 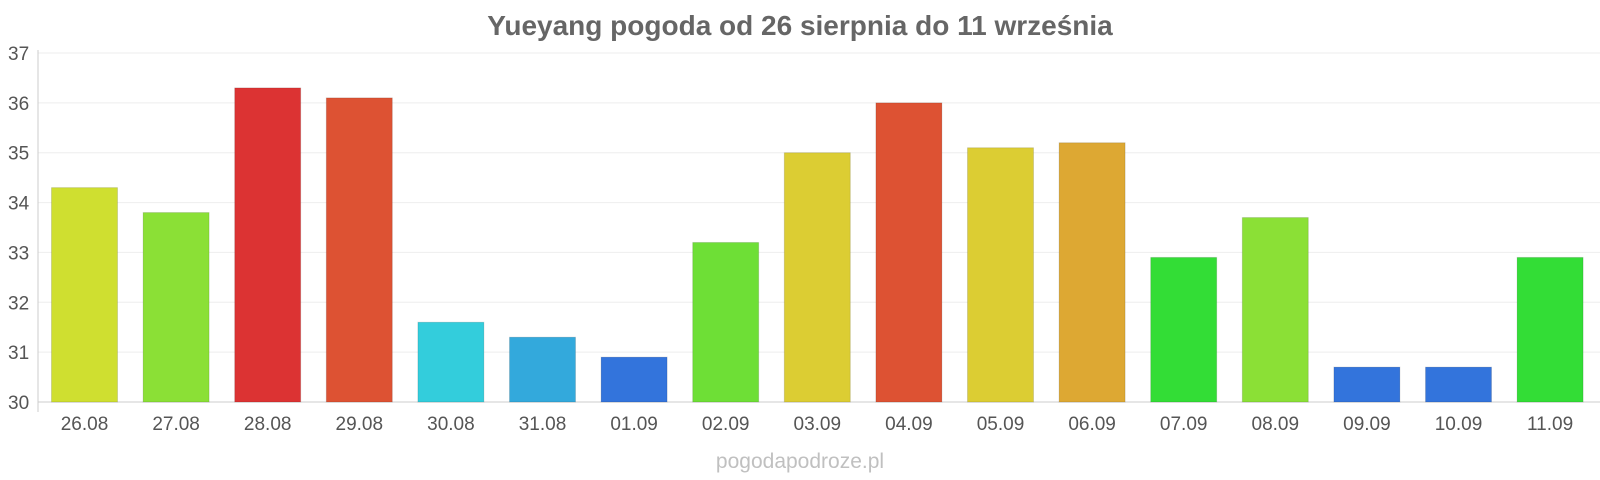 What do you see at coordinates (360, 424) in the screenshot?
I see `x-tick-label: 29.08` at bounding box center [360, 424].